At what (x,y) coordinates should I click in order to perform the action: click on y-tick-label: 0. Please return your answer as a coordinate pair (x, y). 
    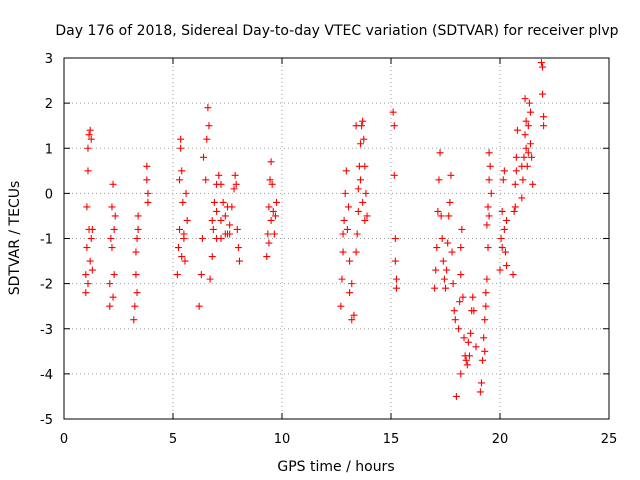
    Looking at the image, I should click on (49, 194).